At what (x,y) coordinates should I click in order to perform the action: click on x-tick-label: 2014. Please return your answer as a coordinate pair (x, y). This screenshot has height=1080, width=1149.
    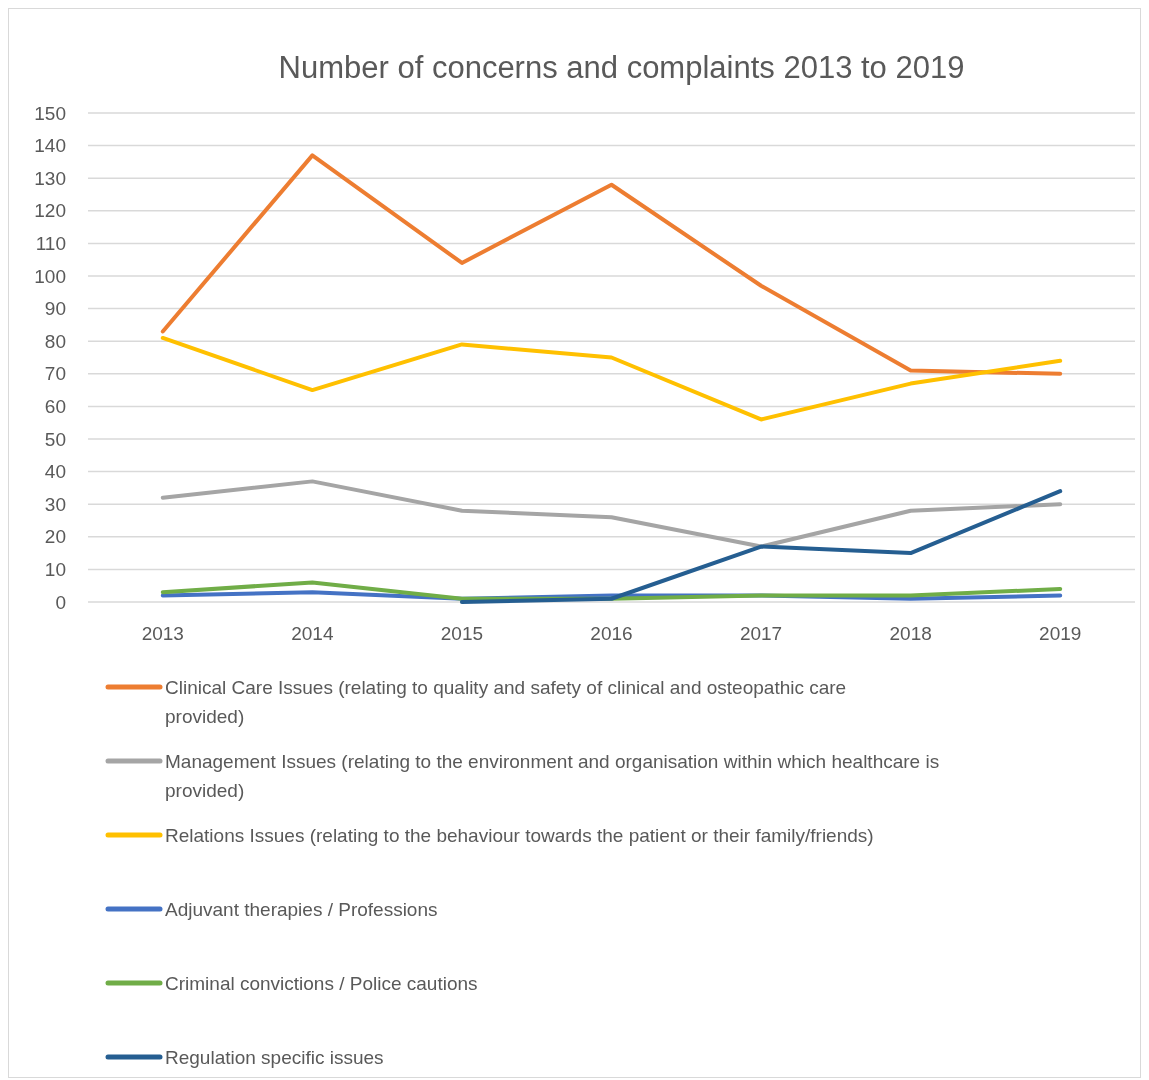
    Looking at the image, I should click on (312, 633).